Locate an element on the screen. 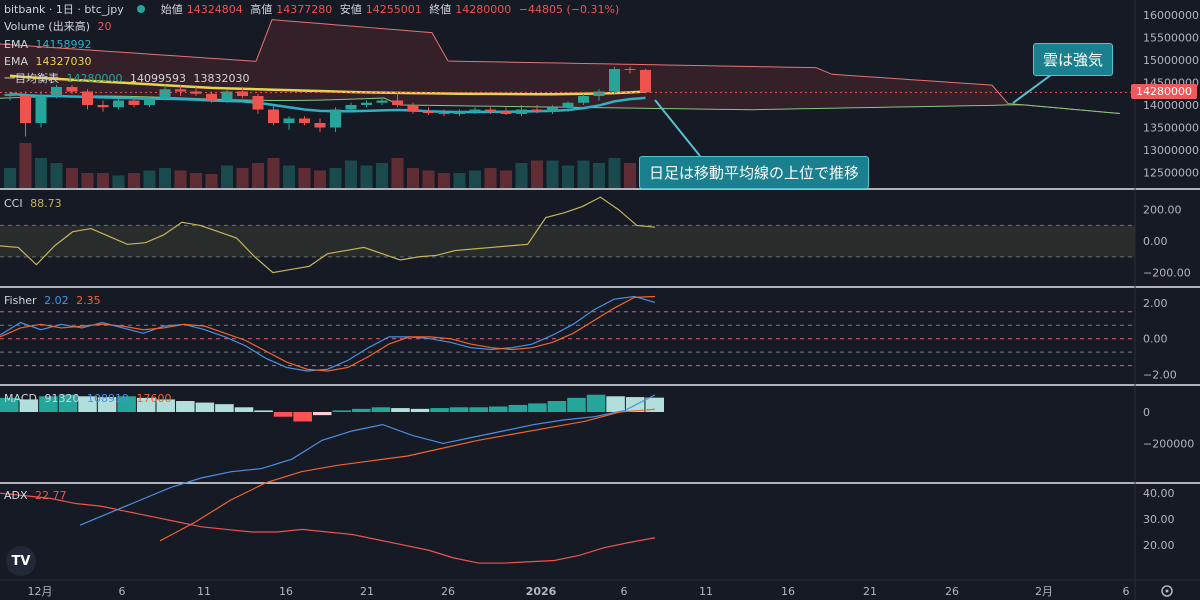 The image size is (1200, 600). fisher-value-2: 2.35 is located at coordinates (88, 300).